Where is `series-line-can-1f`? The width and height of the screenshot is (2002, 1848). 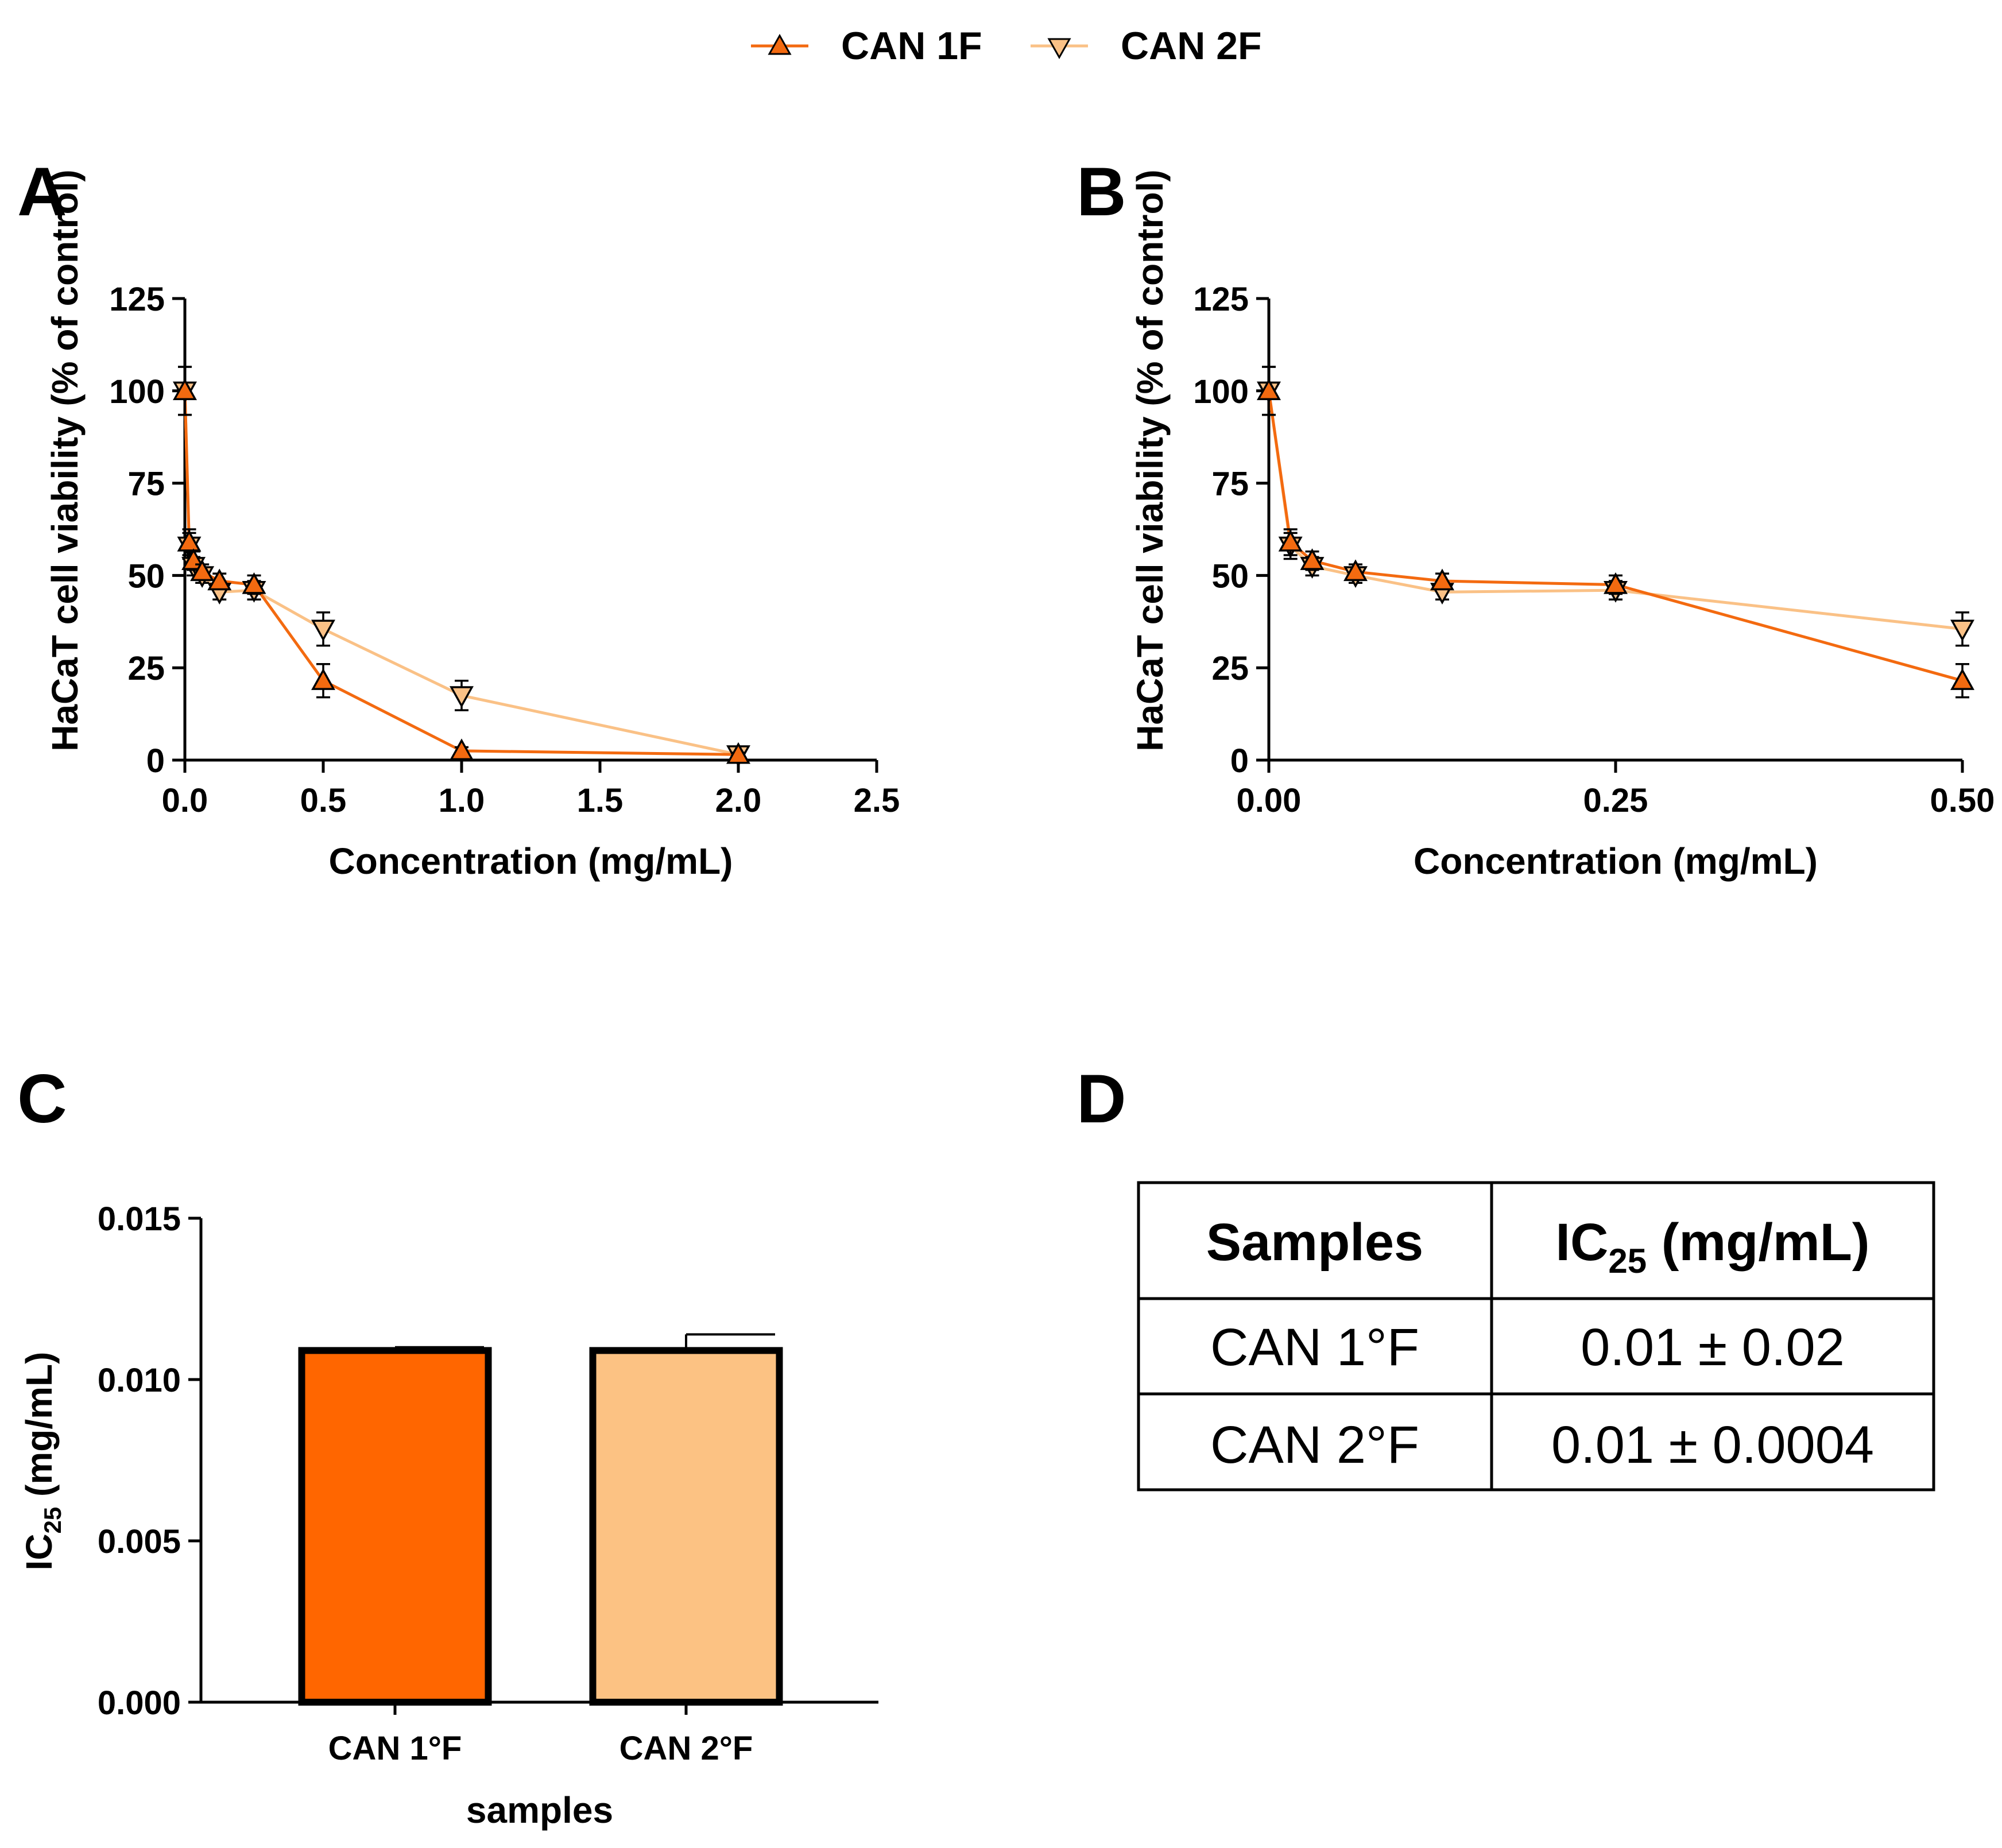
series-line-can-1f is located at coordinates (1615, 536).